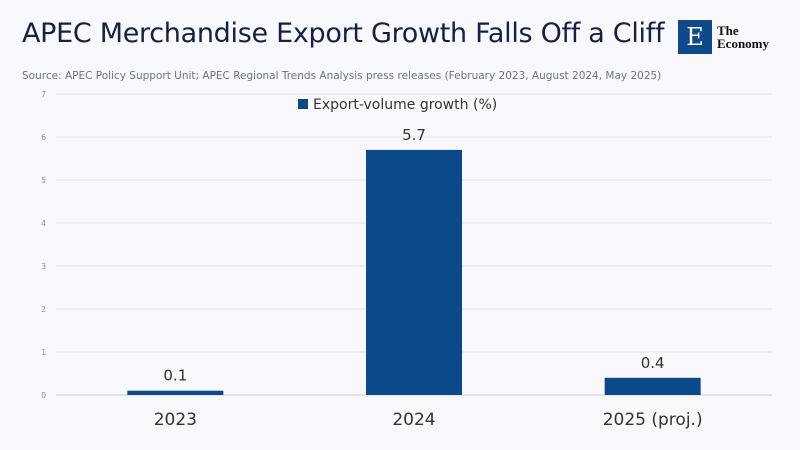 The width and height of the screenshot is (800, 450). Describe the element at coordinates (43, 352) in the screenshot. I see `y-tick-label: 1` at that location.